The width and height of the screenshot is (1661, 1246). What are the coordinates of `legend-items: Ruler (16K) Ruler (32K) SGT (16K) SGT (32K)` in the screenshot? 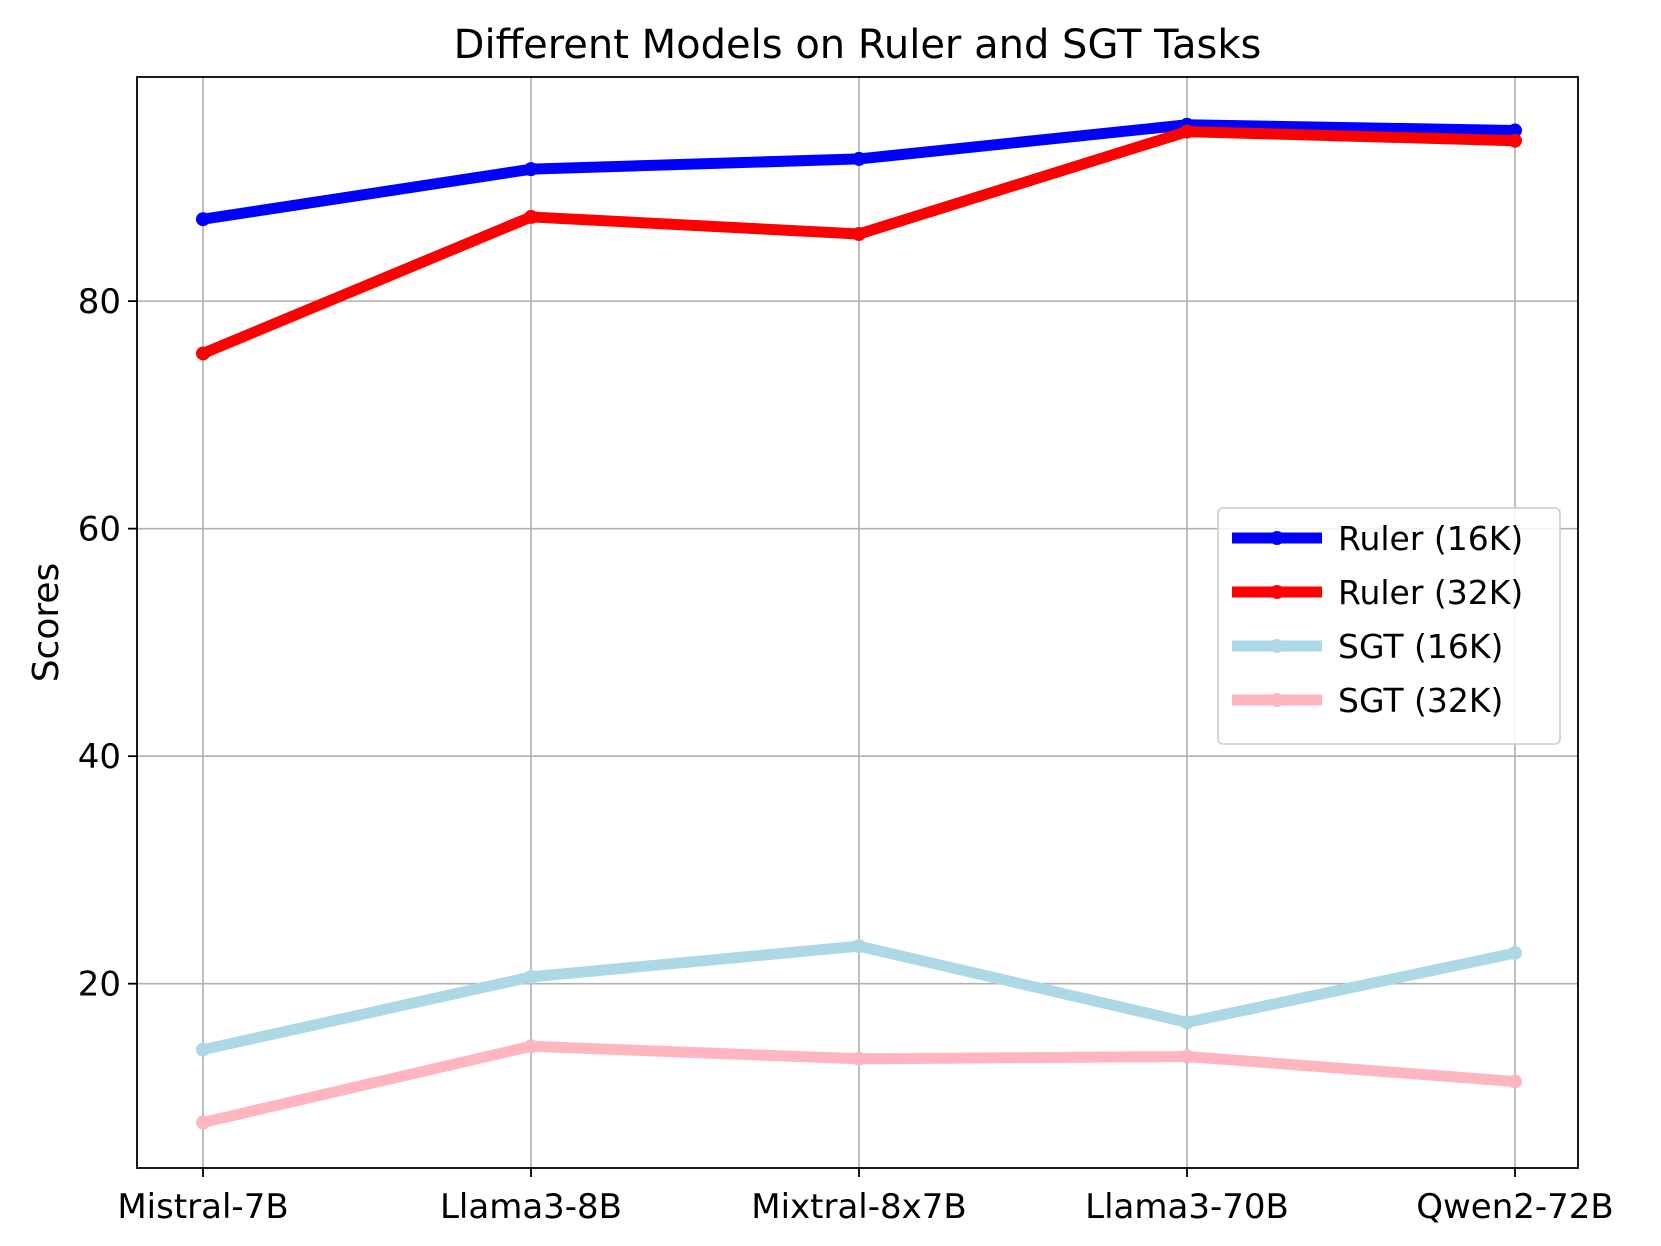 It's located at (1377, 619).